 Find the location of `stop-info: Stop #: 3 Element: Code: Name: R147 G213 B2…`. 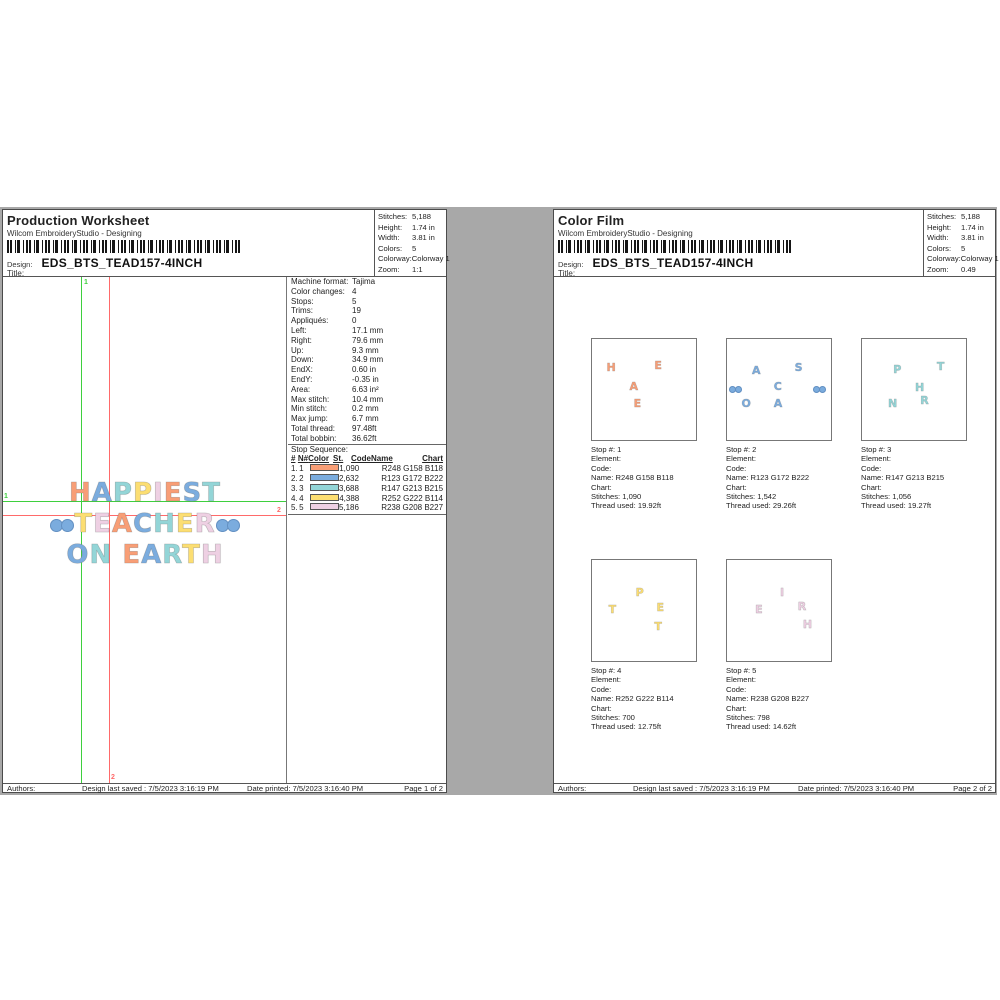

stop-info: Stop #: 3 Element: Code: Name: R147 G213 B2… is located at coordinates (926, 478).